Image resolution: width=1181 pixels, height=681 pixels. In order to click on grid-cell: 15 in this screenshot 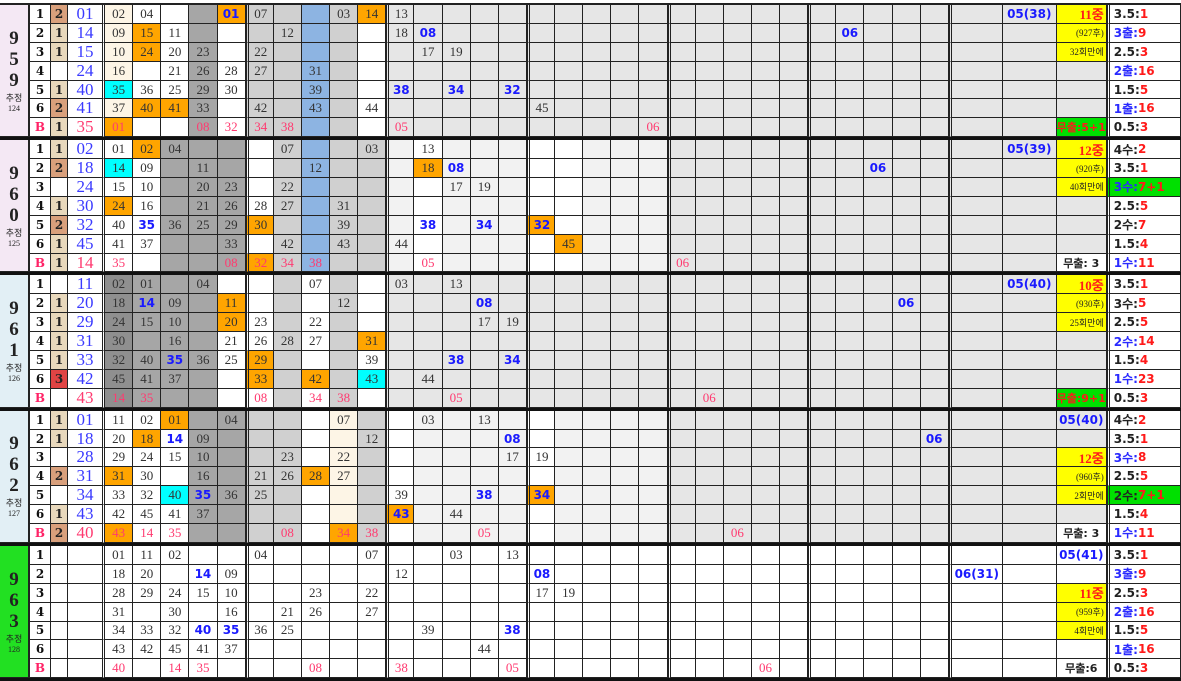, I will do `click(175, 458)`.